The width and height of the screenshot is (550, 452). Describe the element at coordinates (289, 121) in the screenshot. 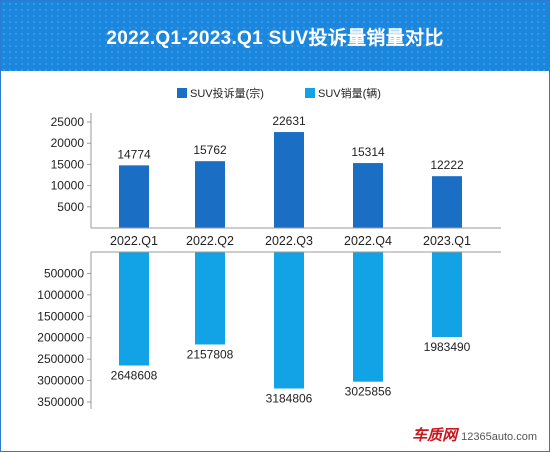

I see `complaint-data-label-3: 22631` at that location.